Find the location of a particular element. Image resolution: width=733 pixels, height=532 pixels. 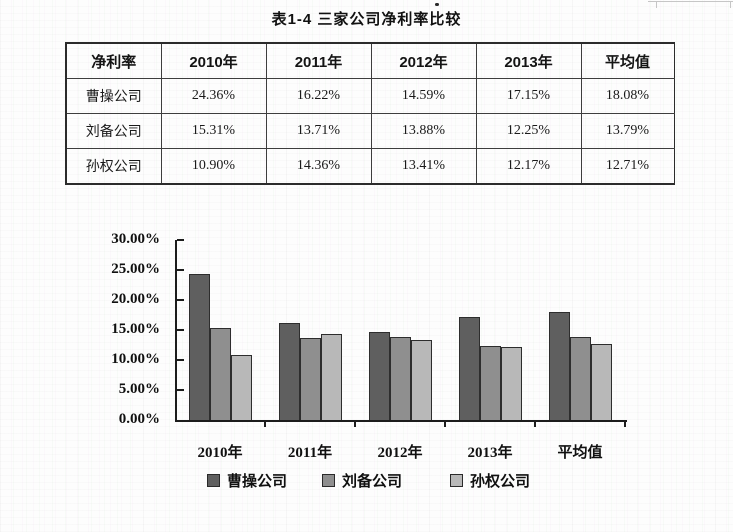

table-row-name-cell: 刘备公司 is located at coordinates (113, 131).